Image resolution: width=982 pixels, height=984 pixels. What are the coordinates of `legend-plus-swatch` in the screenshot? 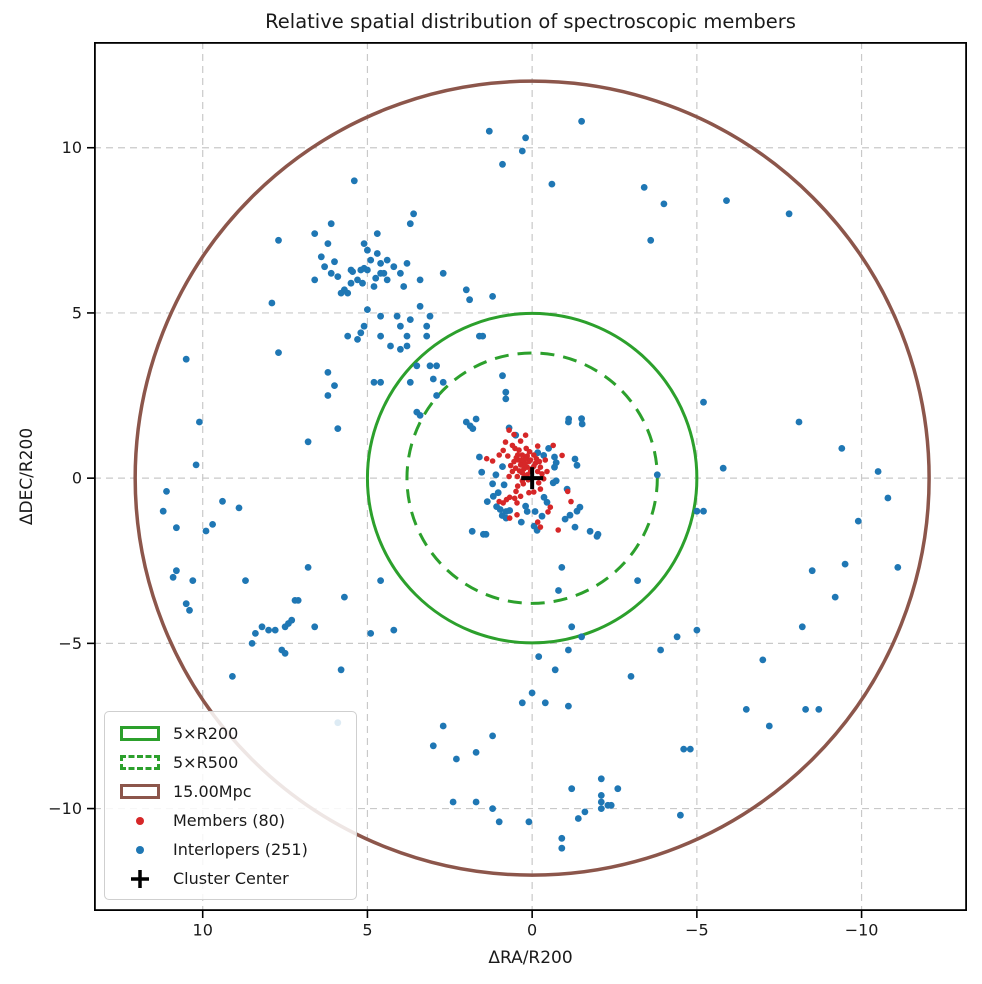 It's located at (140, 879).